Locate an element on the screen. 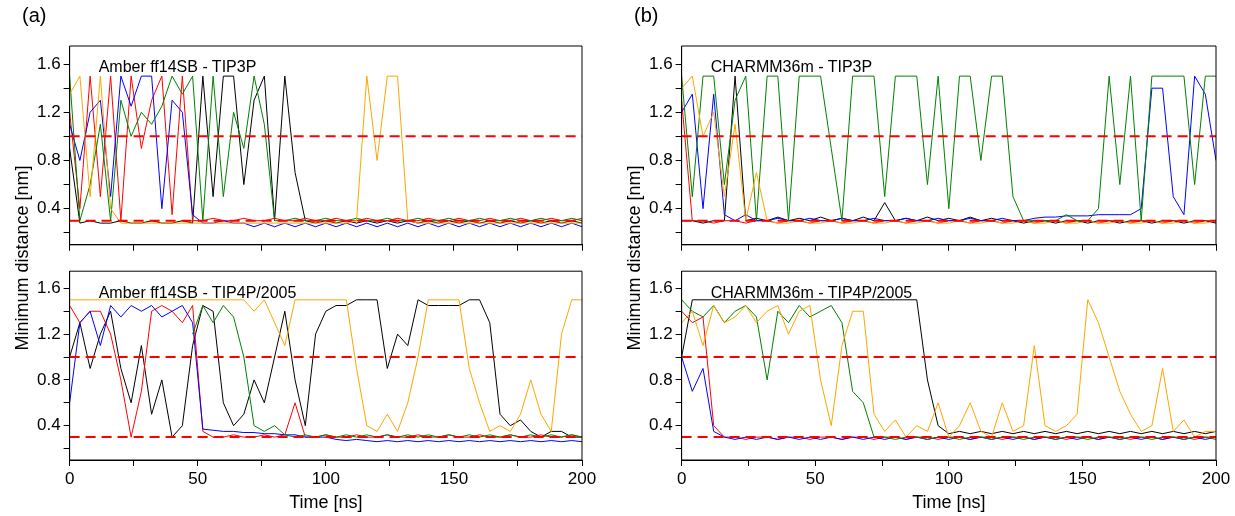  text: CHARMM36m - TIP3P is located at coordinates (791, 67).